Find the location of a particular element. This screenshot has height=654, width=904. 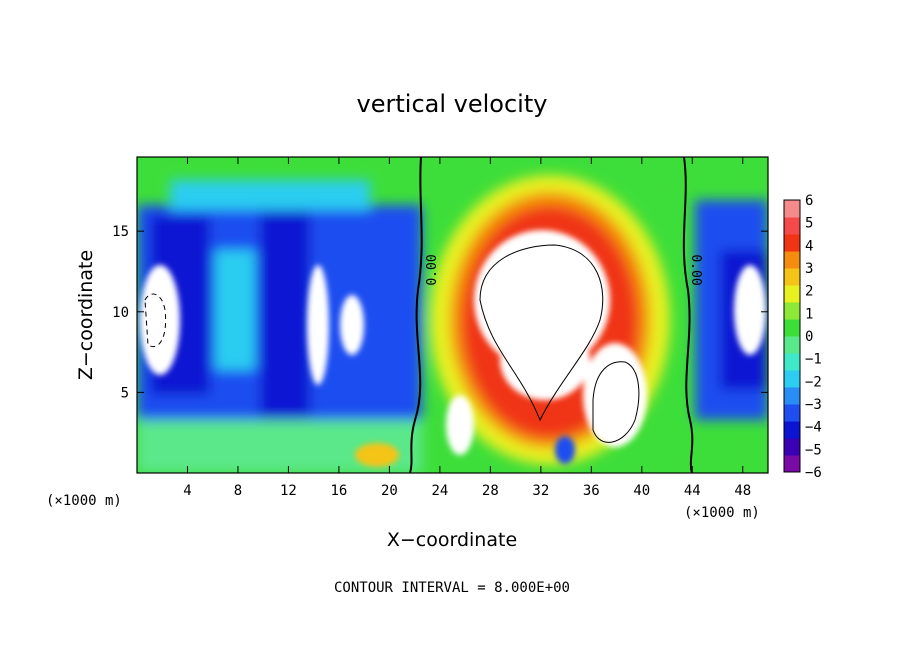

contour-interval-note: CONTOUR INTERVAL = 8.000E+00 is located at coordinates (452, 588).